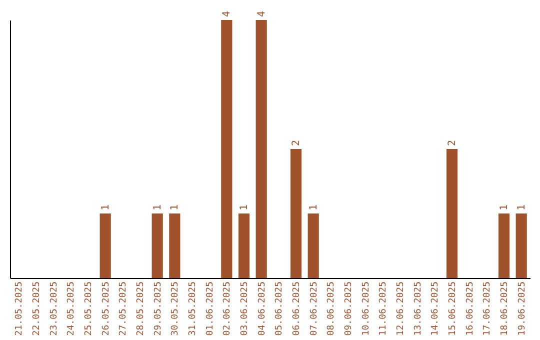  I want to click on x-tick-label: 01.06.2025, so click(210, 309).